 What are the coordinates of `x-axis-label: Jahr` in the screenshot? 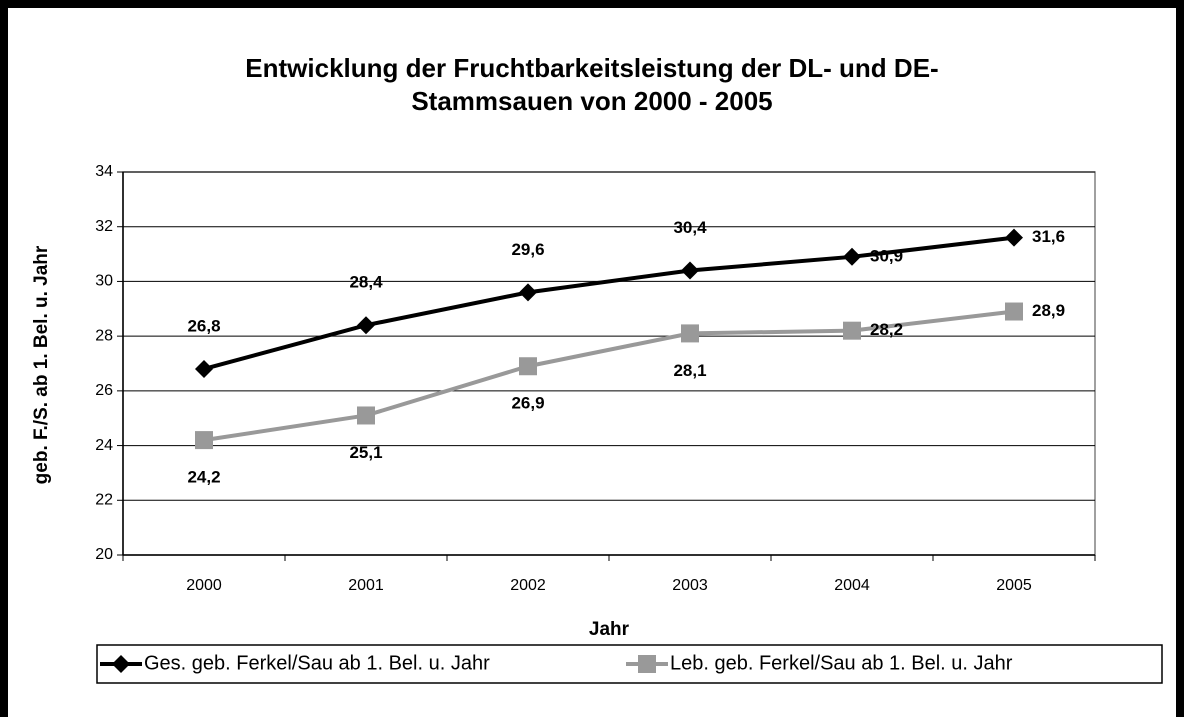 It's located at (609, 629).